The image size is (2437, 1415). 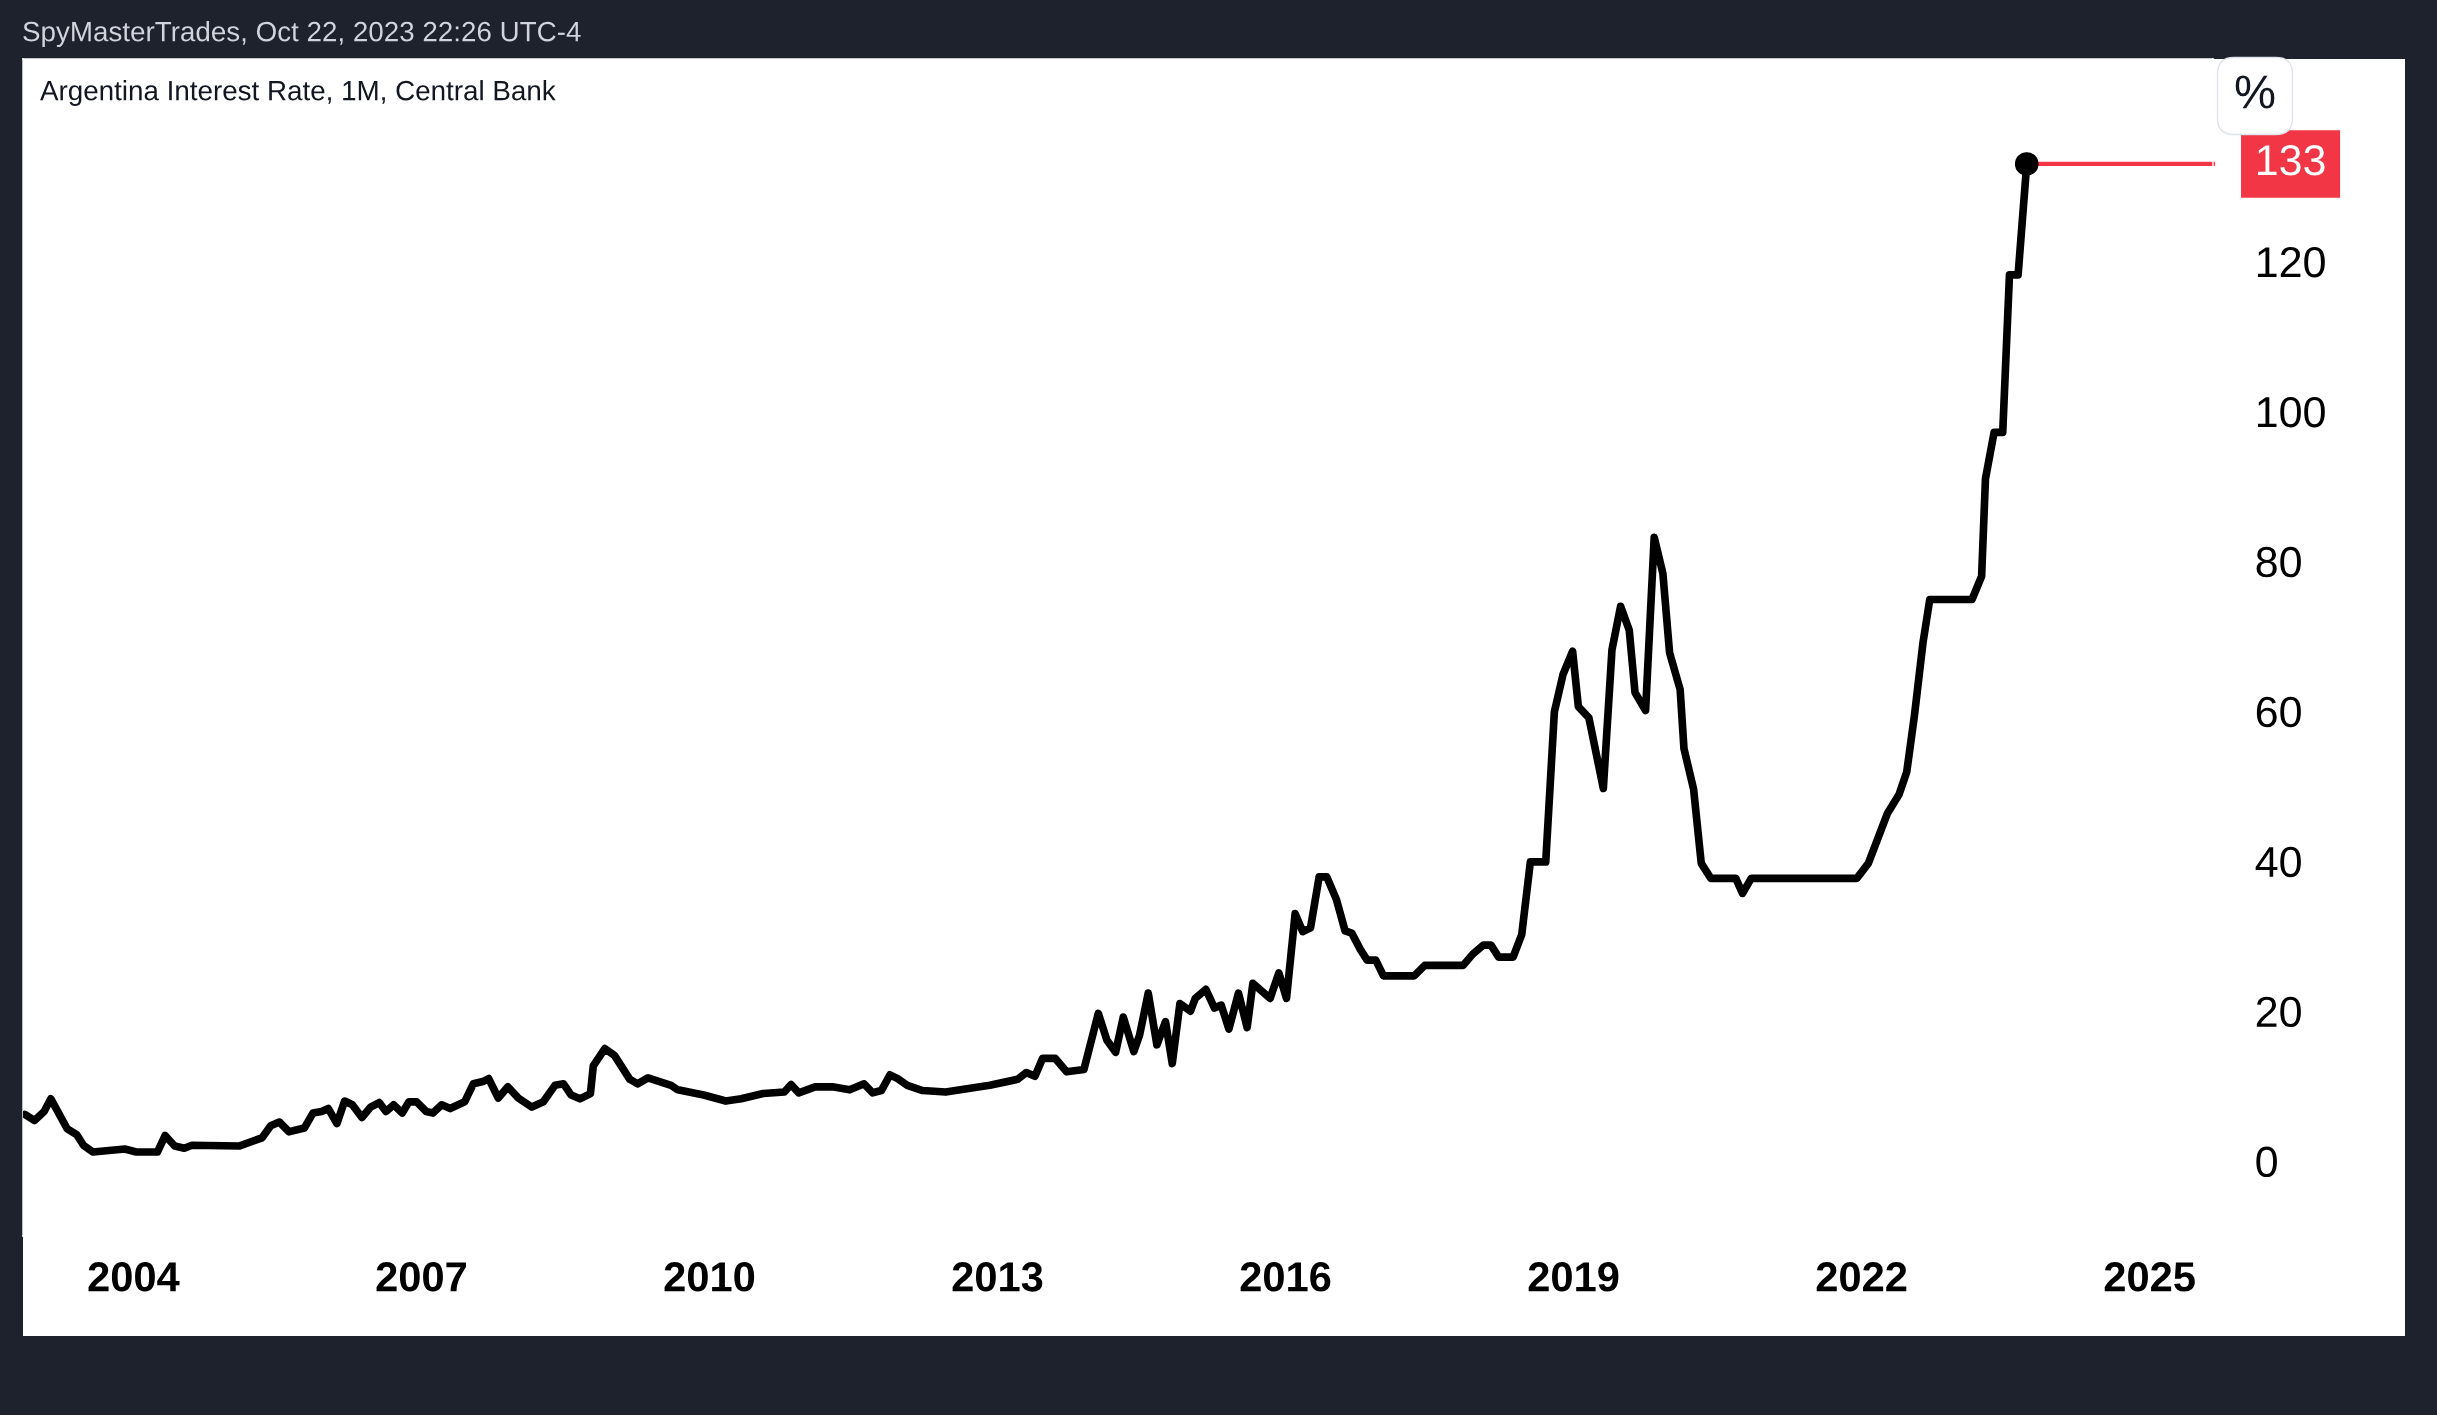 I want to click on y-tick-label: 120, so click(x=2291, y=262).